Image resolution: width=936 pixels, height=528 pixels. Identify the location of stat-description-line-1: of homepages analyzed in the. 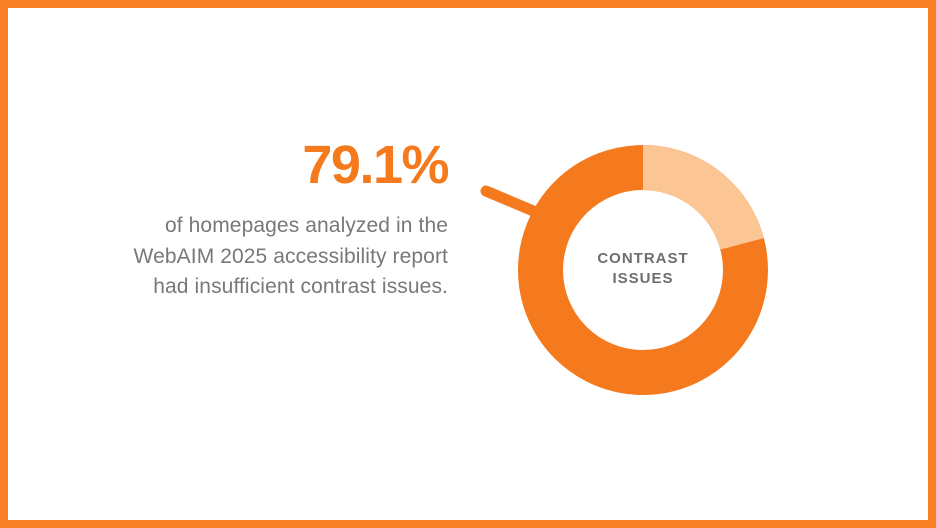
(306, 225).